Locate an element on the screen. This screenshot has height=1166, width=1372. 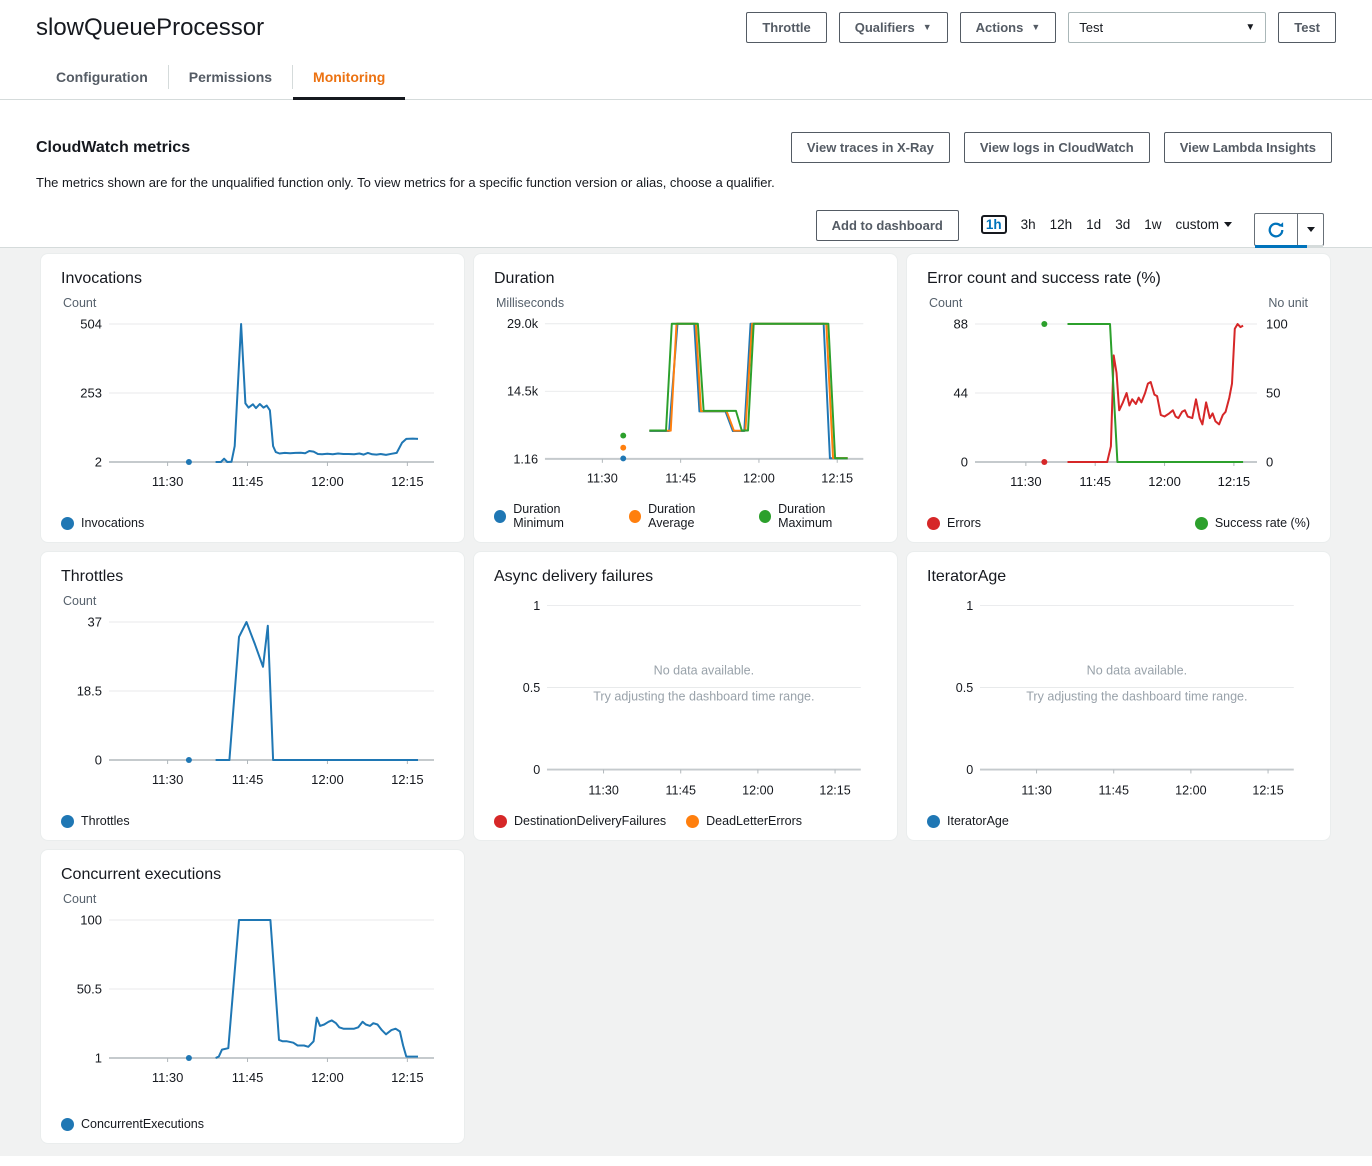
legend-item: Duration Minimum is located at coordinates (551, 516).